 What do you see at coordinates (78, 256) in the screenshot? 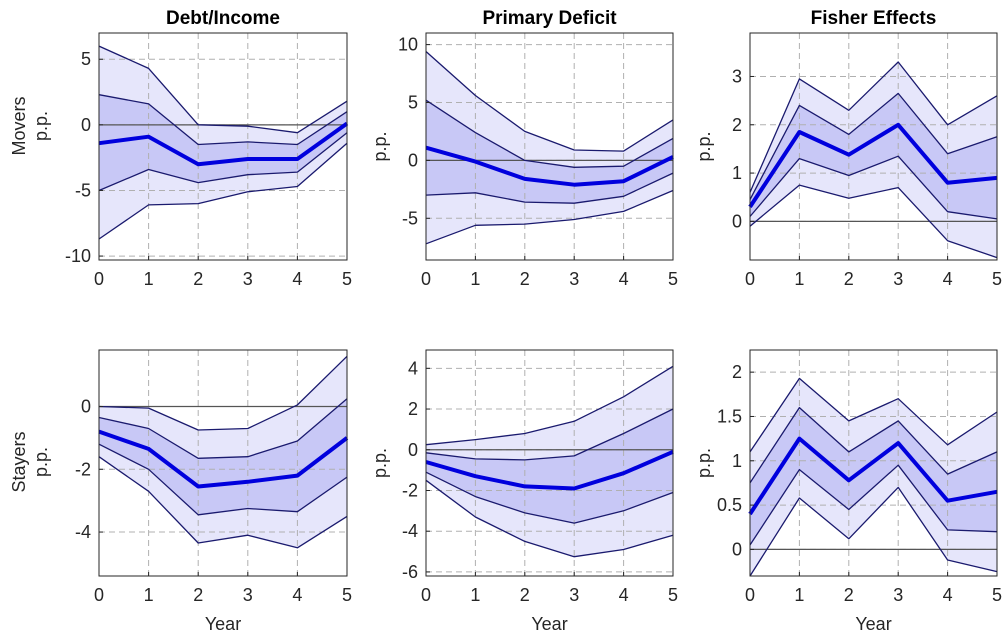
I see `y-tick-label: -10` at bounding box center [78, 256].